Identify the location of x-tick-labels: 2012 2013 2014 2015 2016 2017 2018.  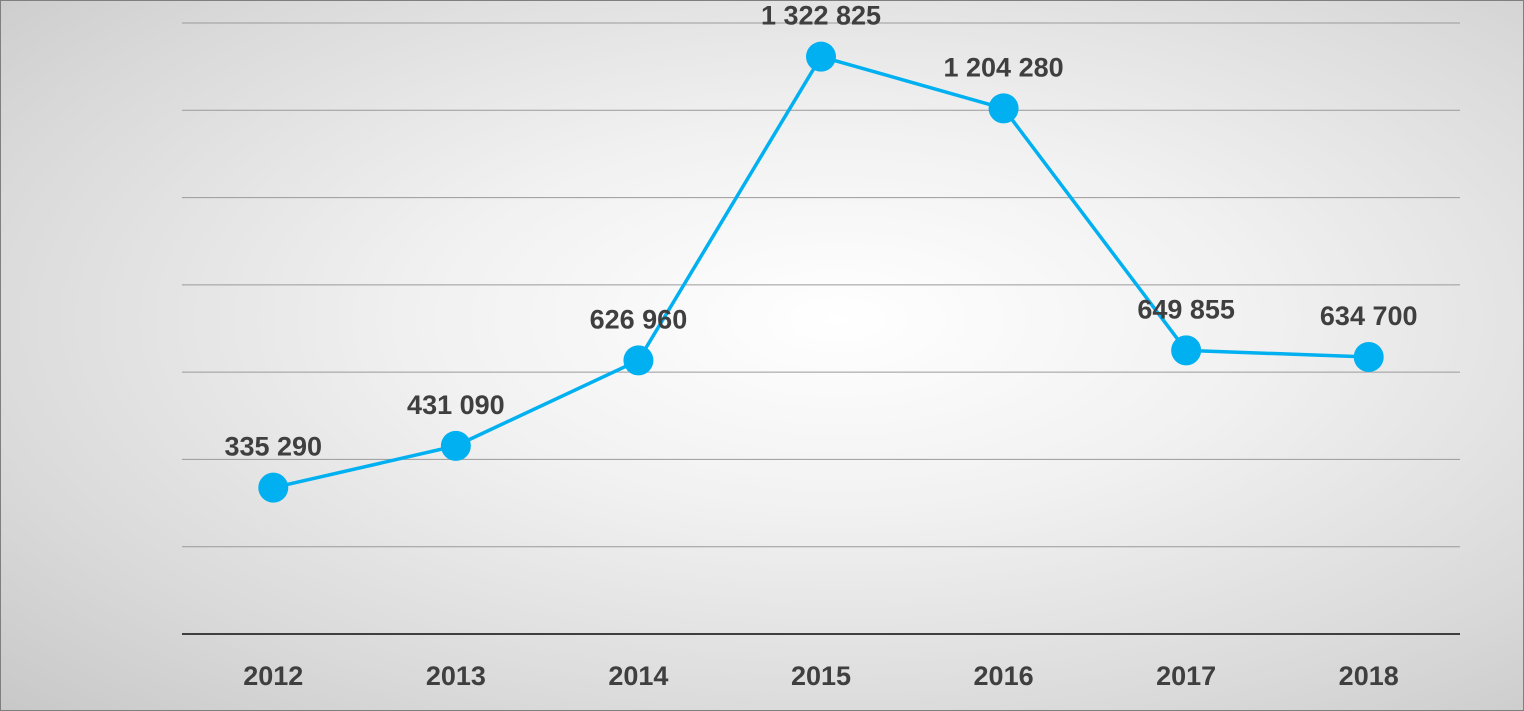
(821, 676).